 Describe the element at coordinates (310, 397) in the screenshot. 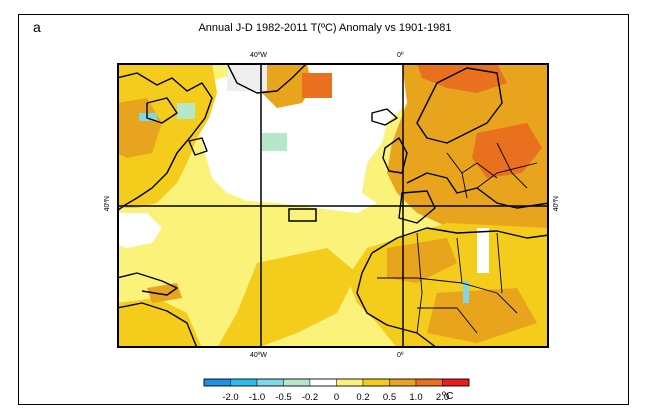

I see `legend-label: -0.2` at that location.